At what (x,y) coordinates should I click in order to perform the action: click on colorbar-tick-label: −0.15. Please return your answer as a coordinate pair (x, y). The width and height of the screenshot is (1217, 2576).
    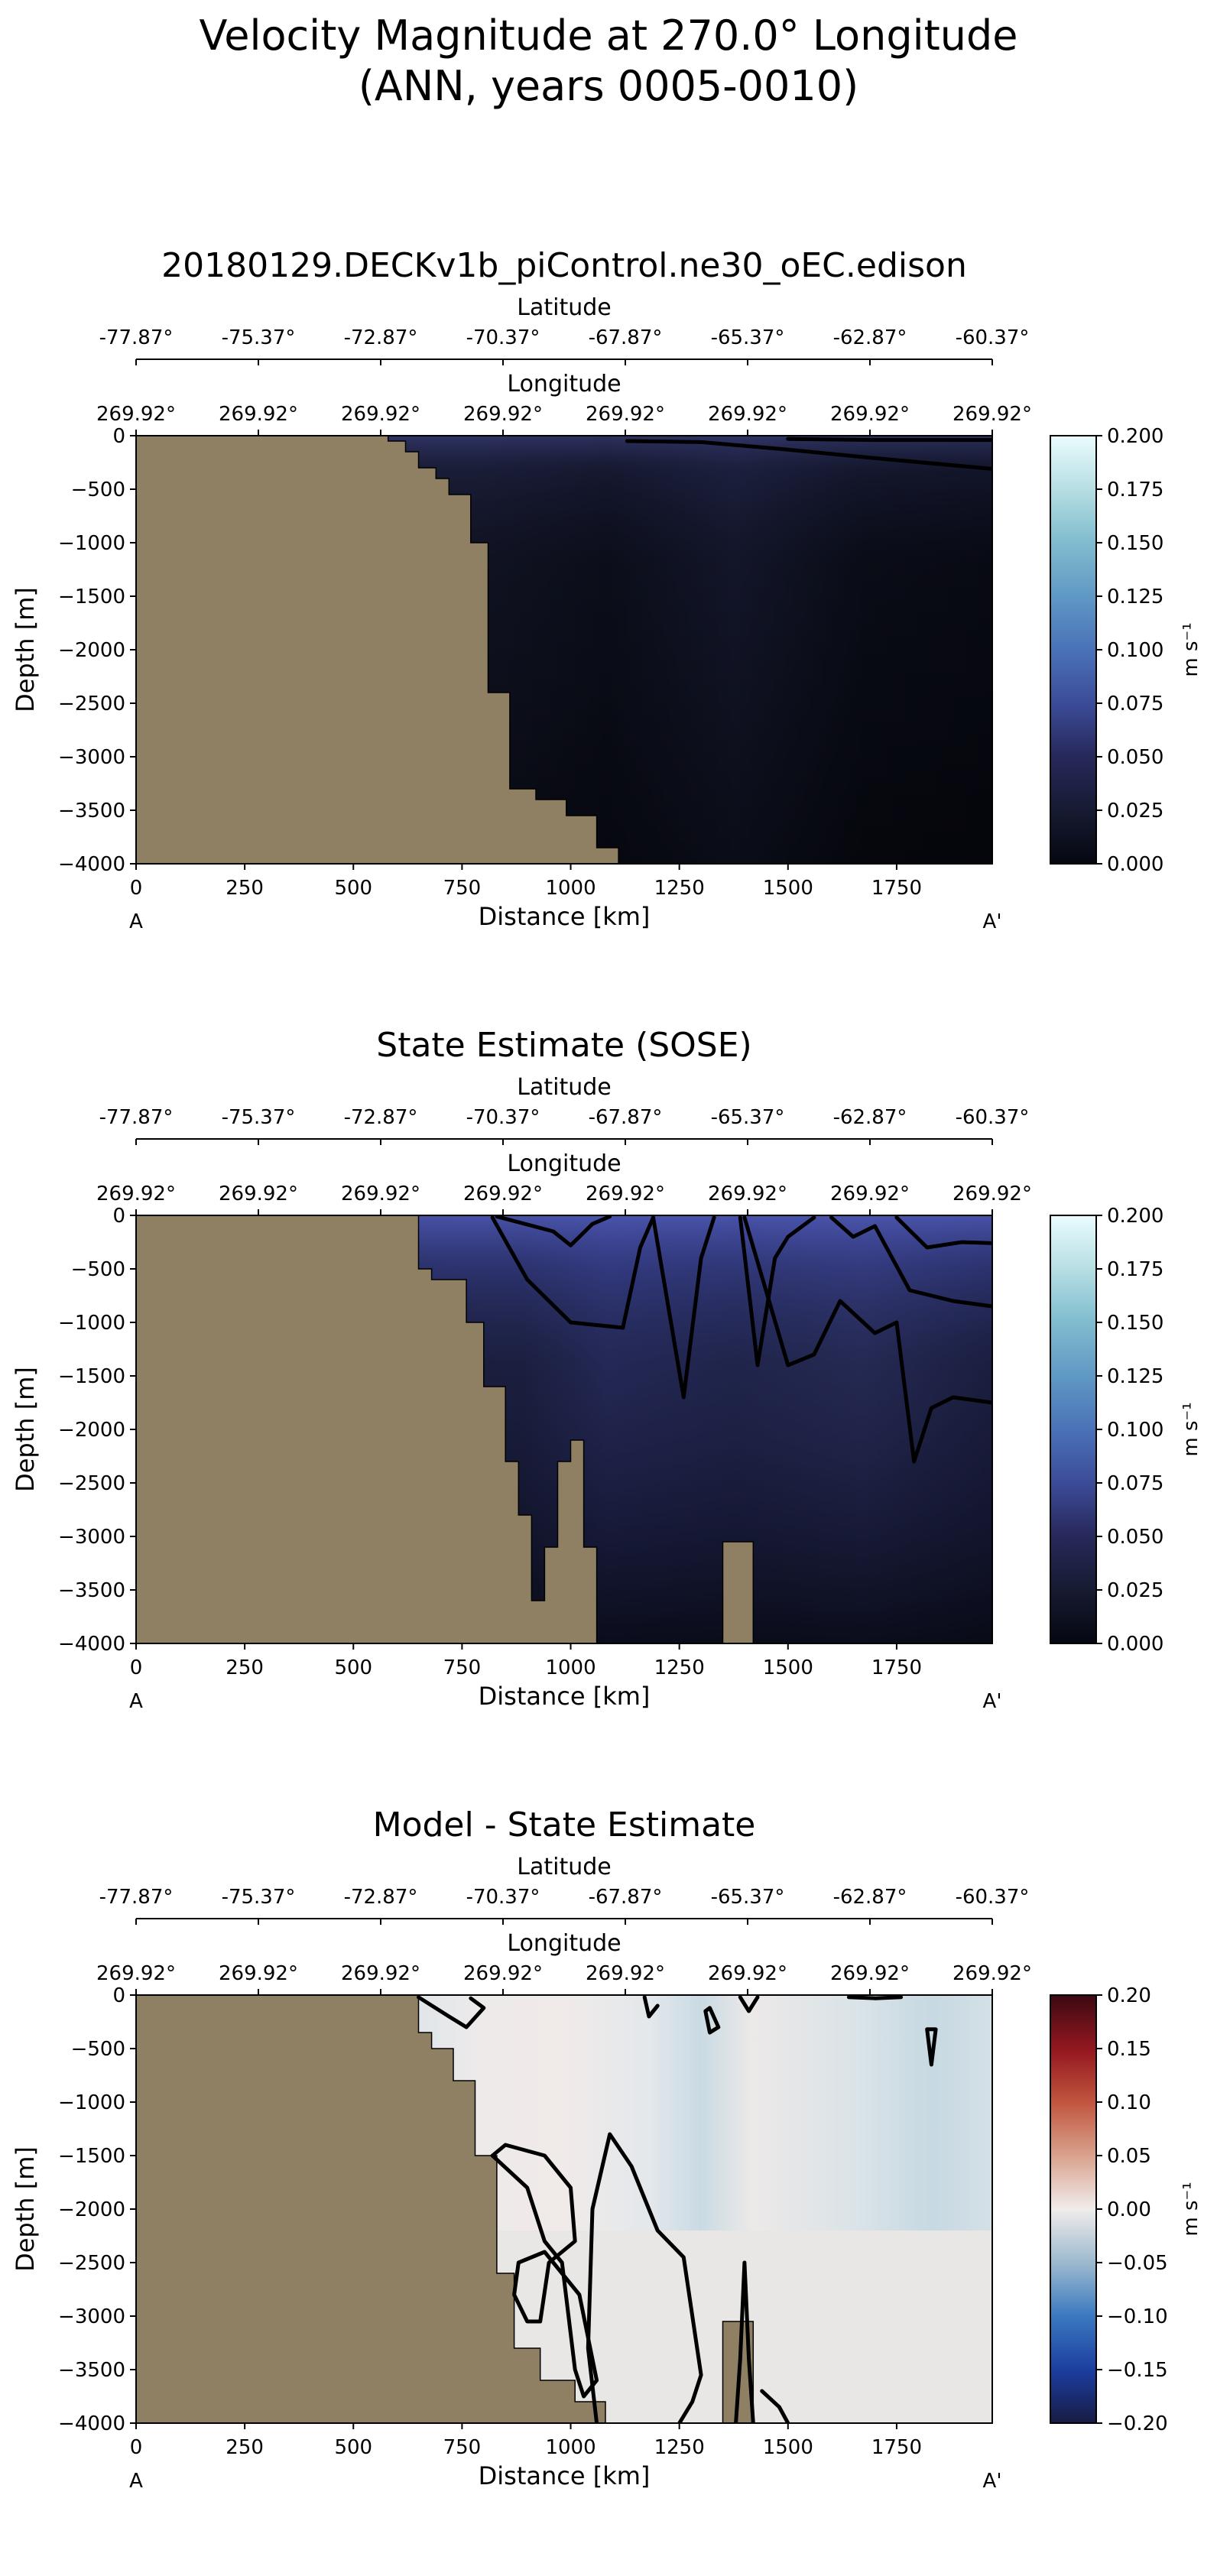
    Looking at the image, I should click on (1137, 2370).